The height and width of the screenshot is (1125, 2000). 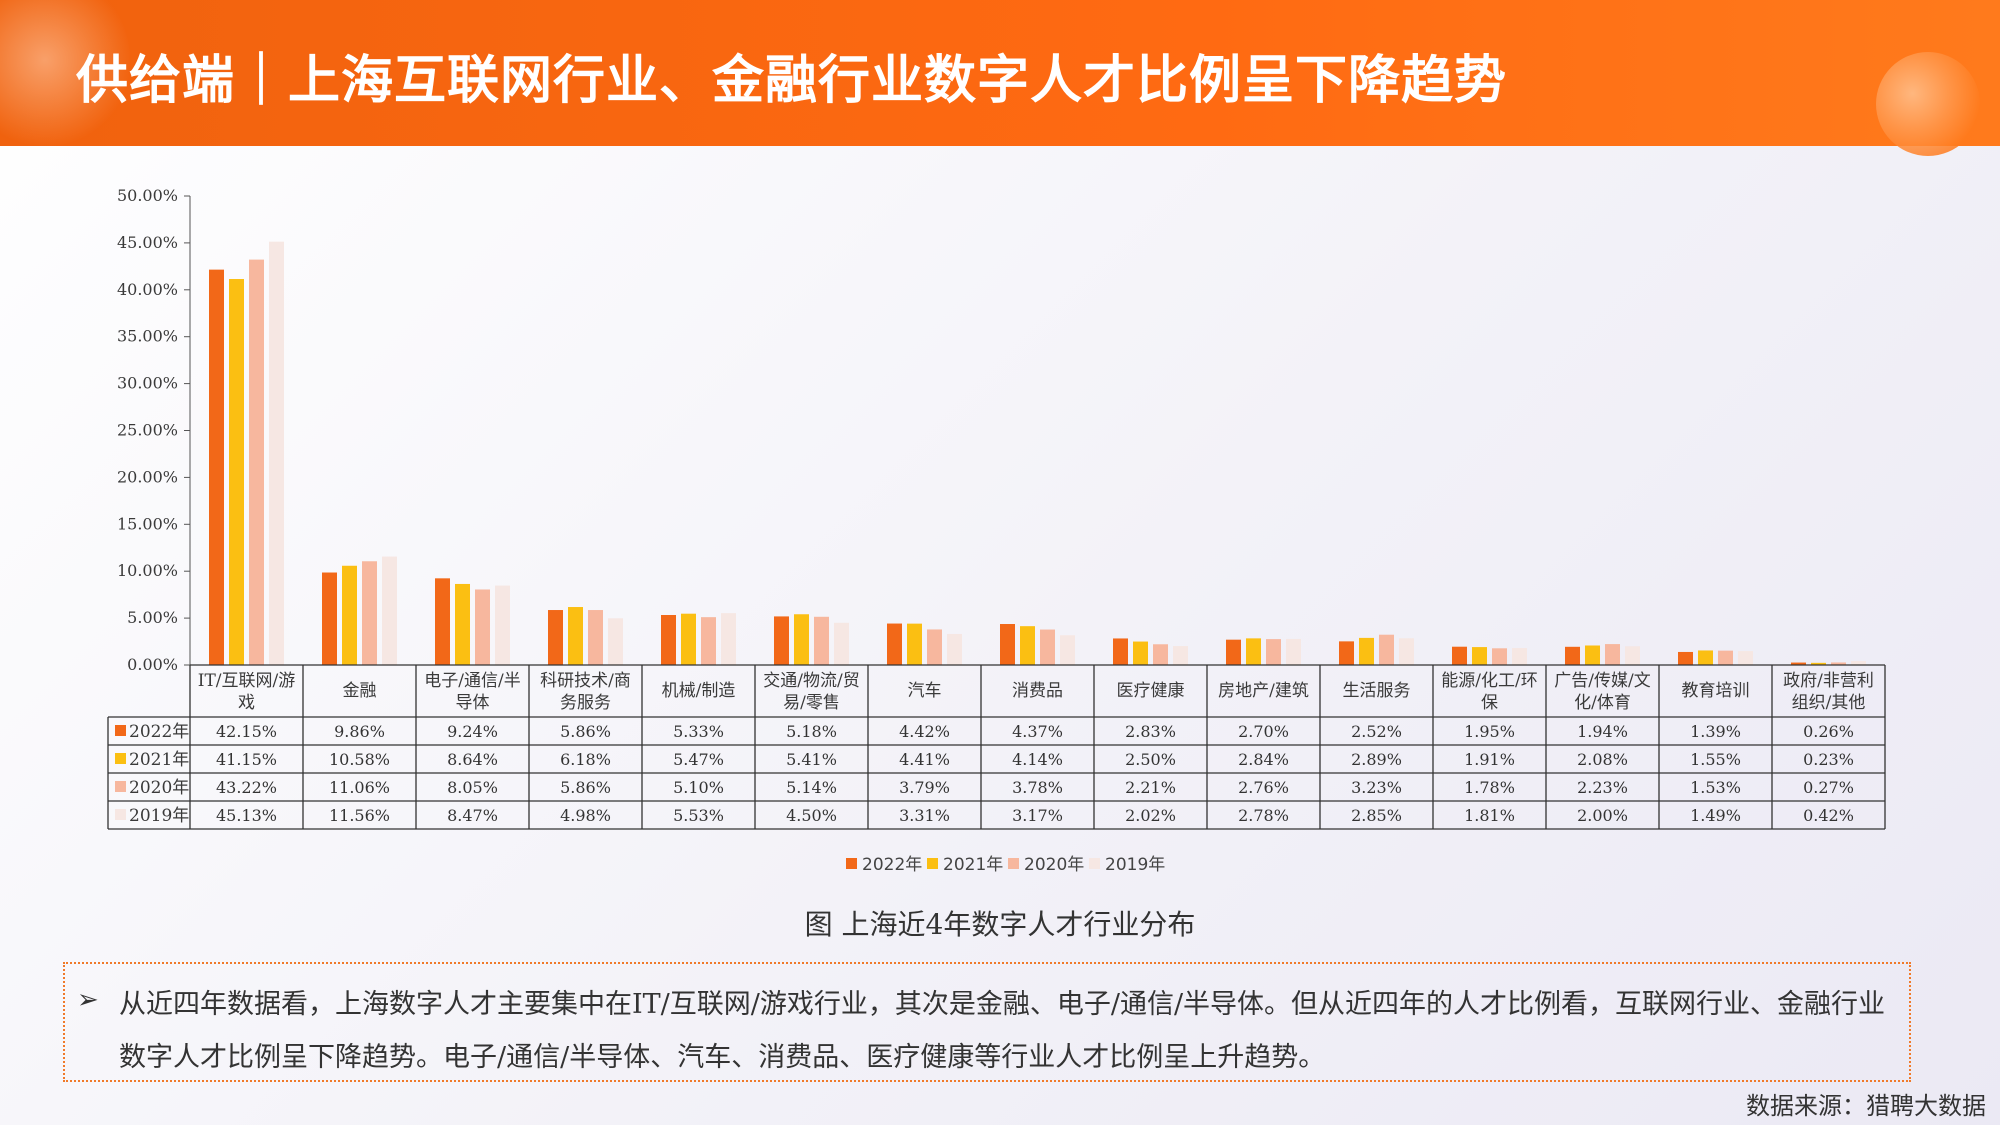 What do you see at coordinates (147, 383) in the screenshot?
I see `y-tick-label: 30.00%` at bounding box center [147, 383].